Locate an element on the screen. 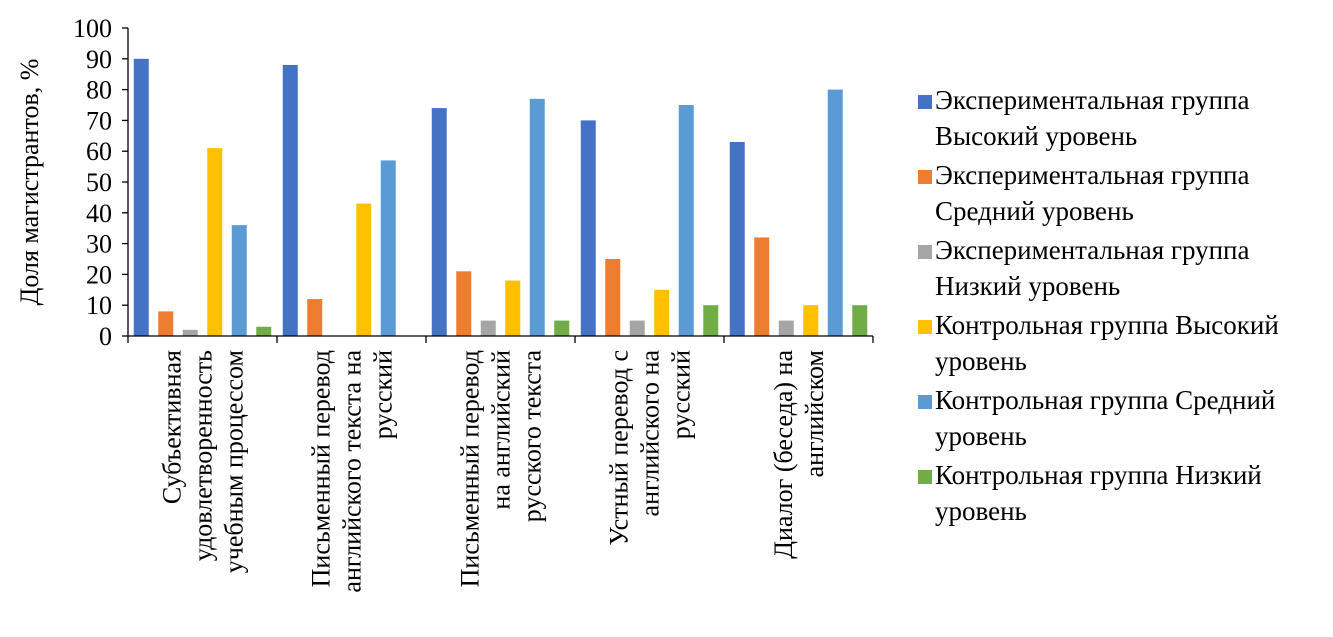  legend-item: Контрольная группа Средний уровень is located at coordinates (1123, 418).